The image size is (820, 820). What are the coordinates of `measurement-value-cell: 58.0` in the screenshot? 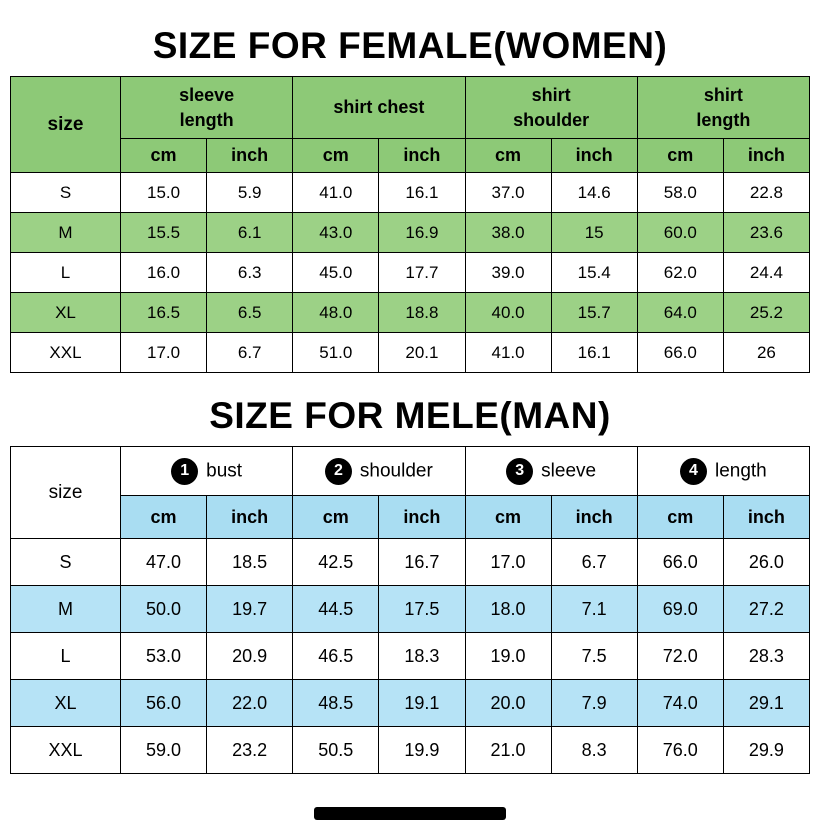 It's located at (680, 192).